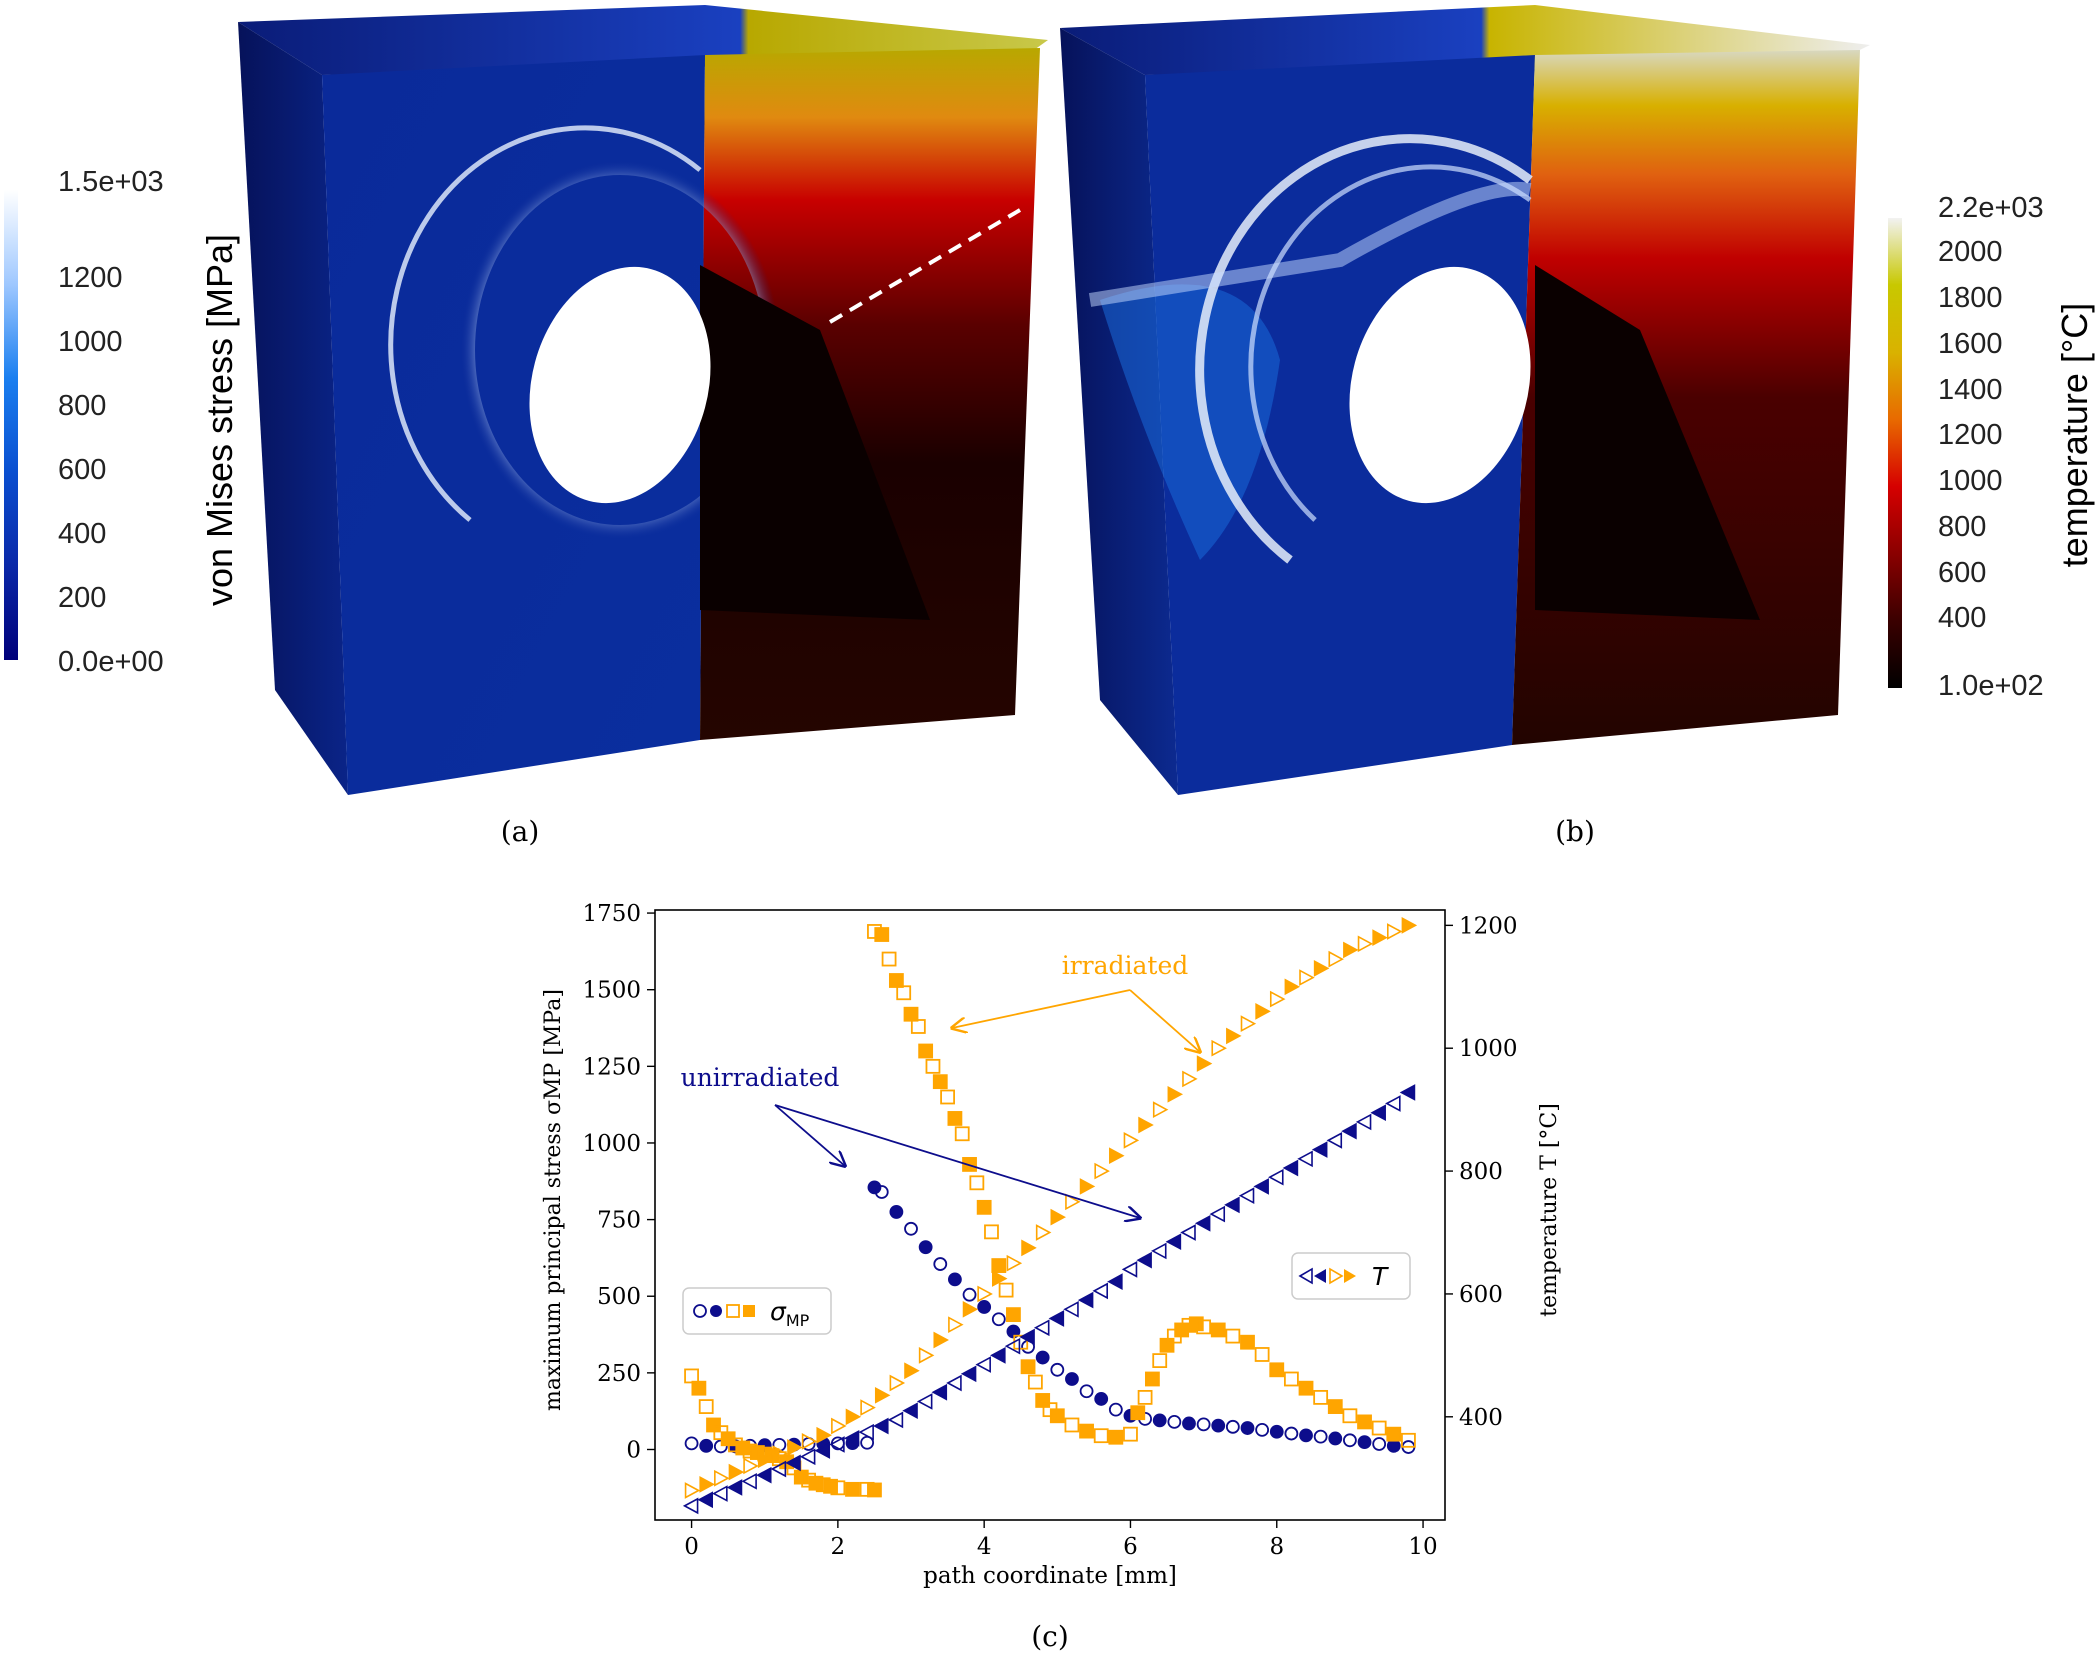 This screenshot has height=1656, width=2100. Describe the element at coordinates (1422, 1547) in the screenshot. I see `x-tick-label: 10` at that location.